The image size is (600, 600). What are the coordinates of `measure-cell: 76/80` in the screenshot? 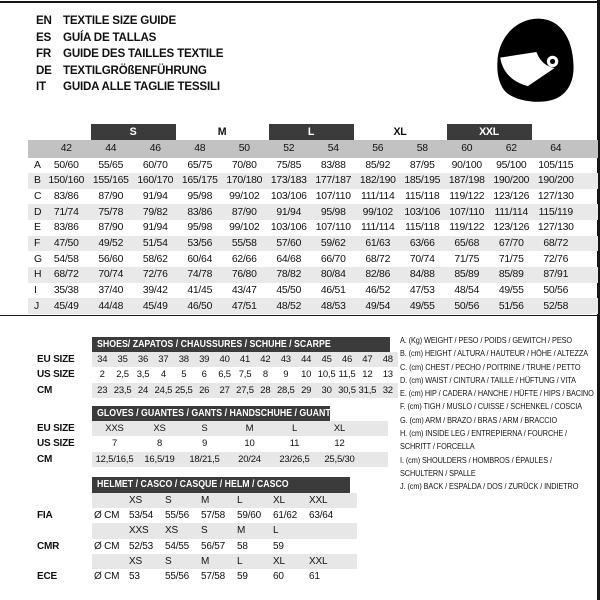 It's located at (244, 275).